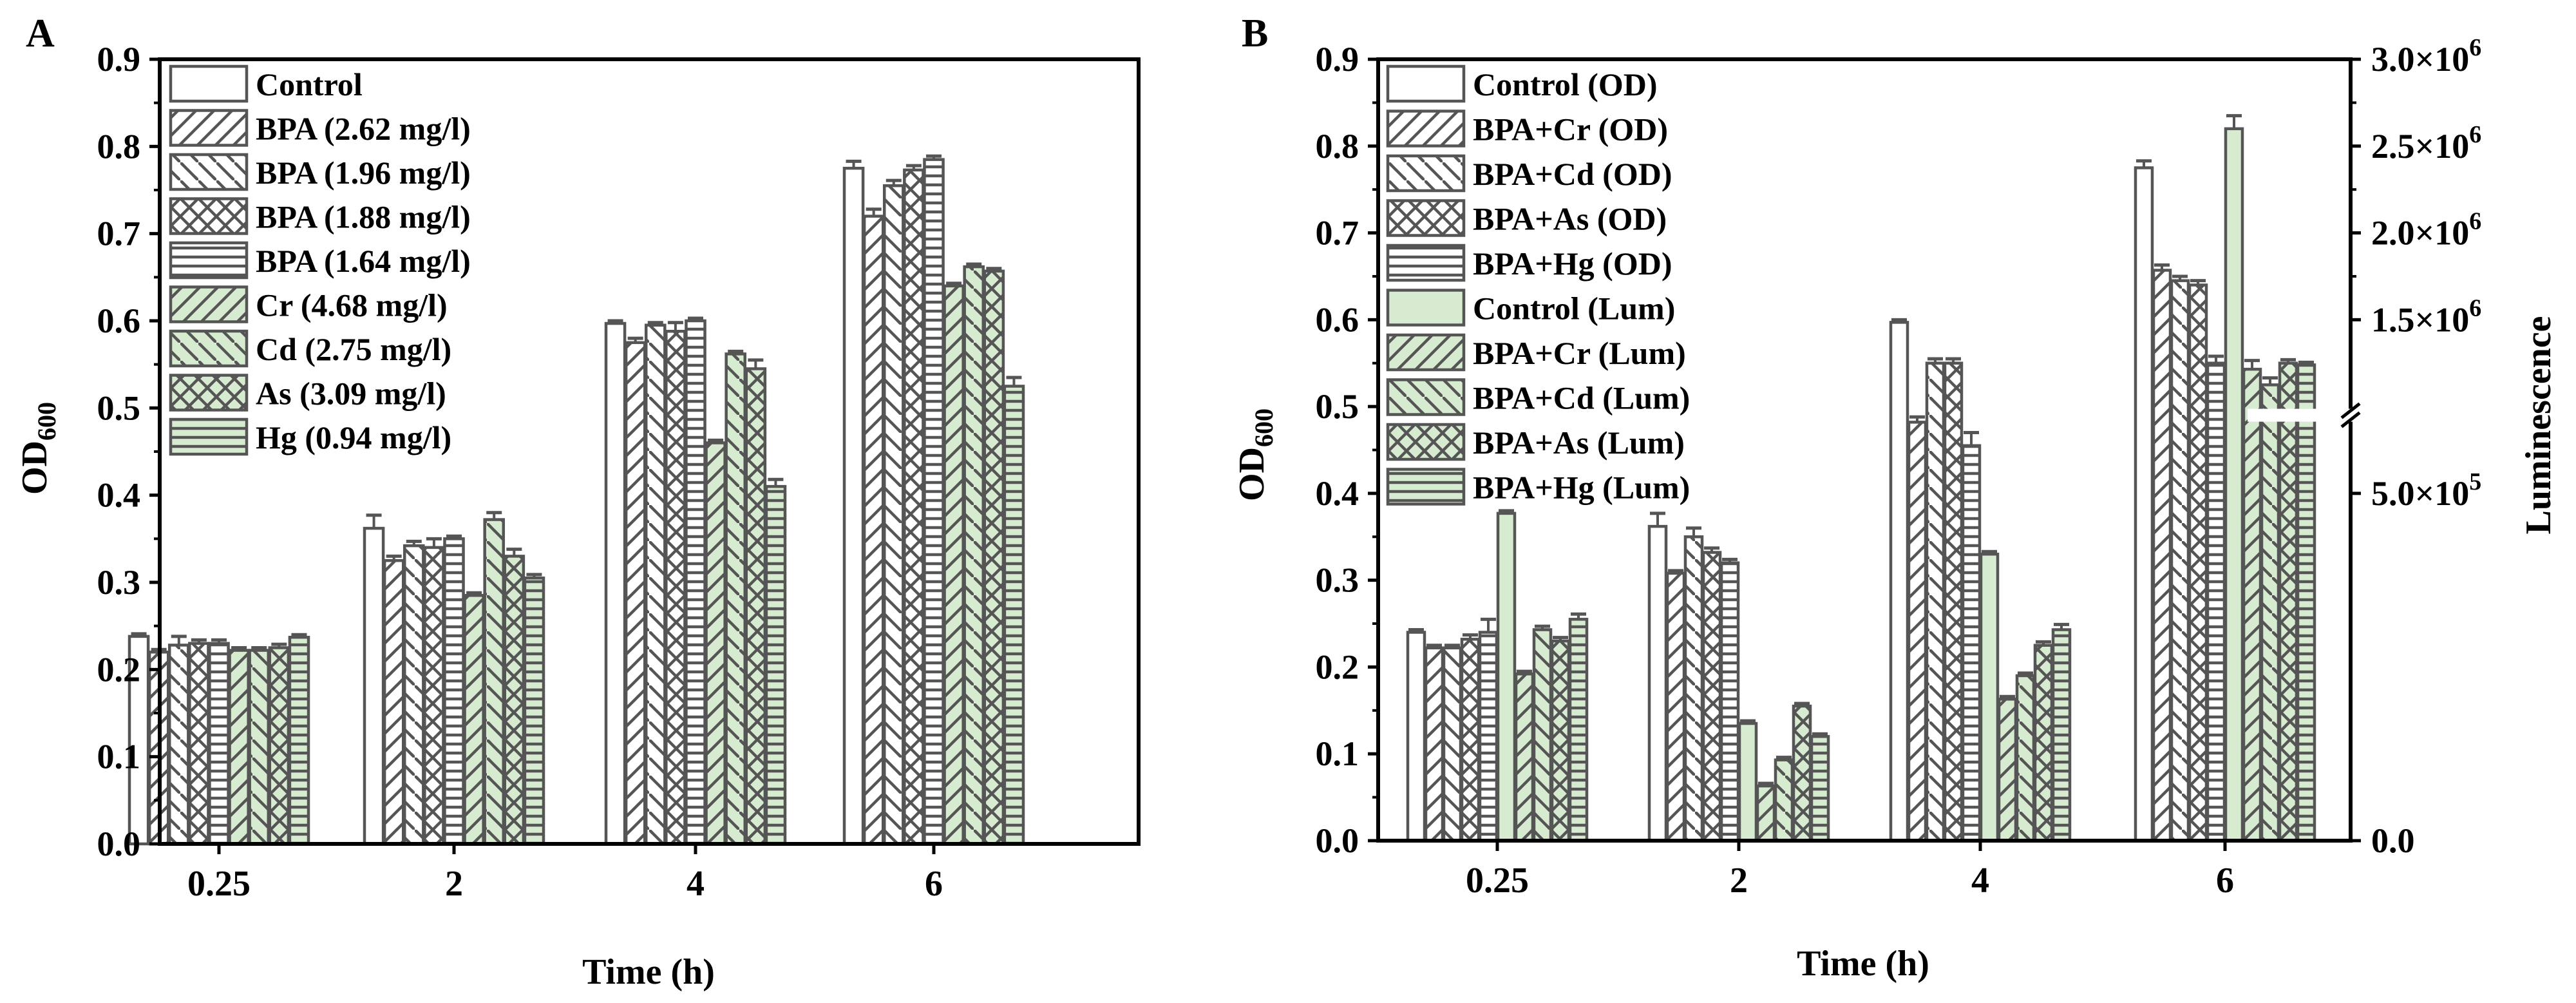 The image size is (2576, 1003). I want to click on y-tick-label: 0.4, so click(1337, 493).